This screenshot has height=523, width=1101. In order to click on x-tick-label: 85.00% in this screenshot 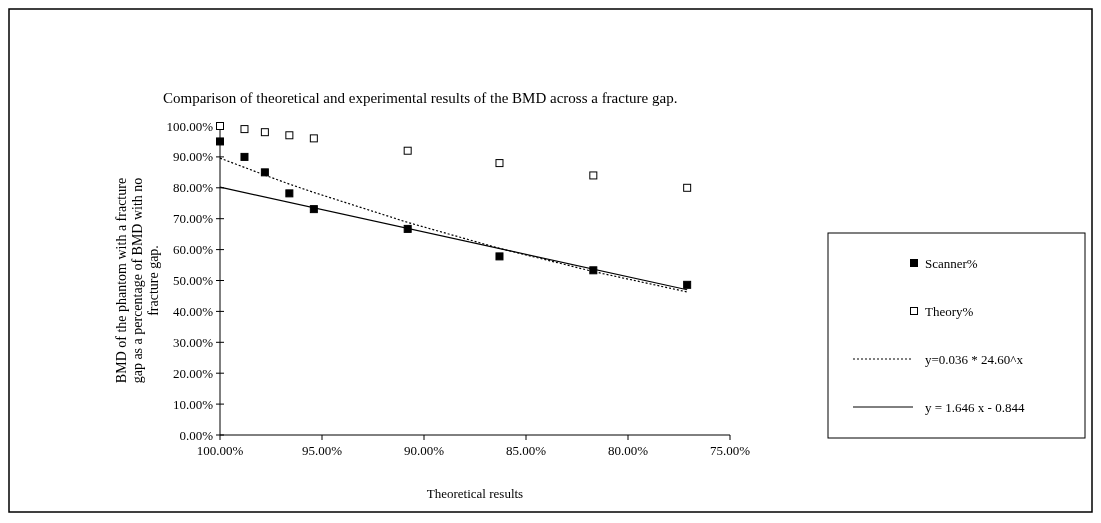, I will do `click(526, 450)`.